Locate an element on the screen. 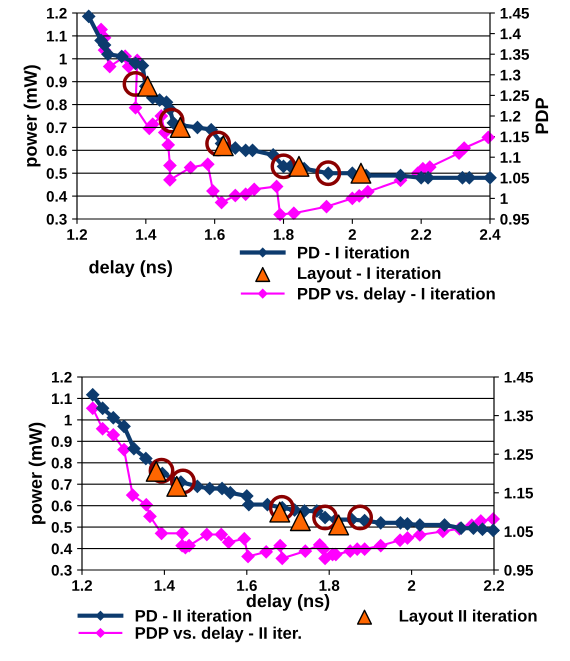  y2-tick-label: 1.4 is located at coordinates (510, 34).